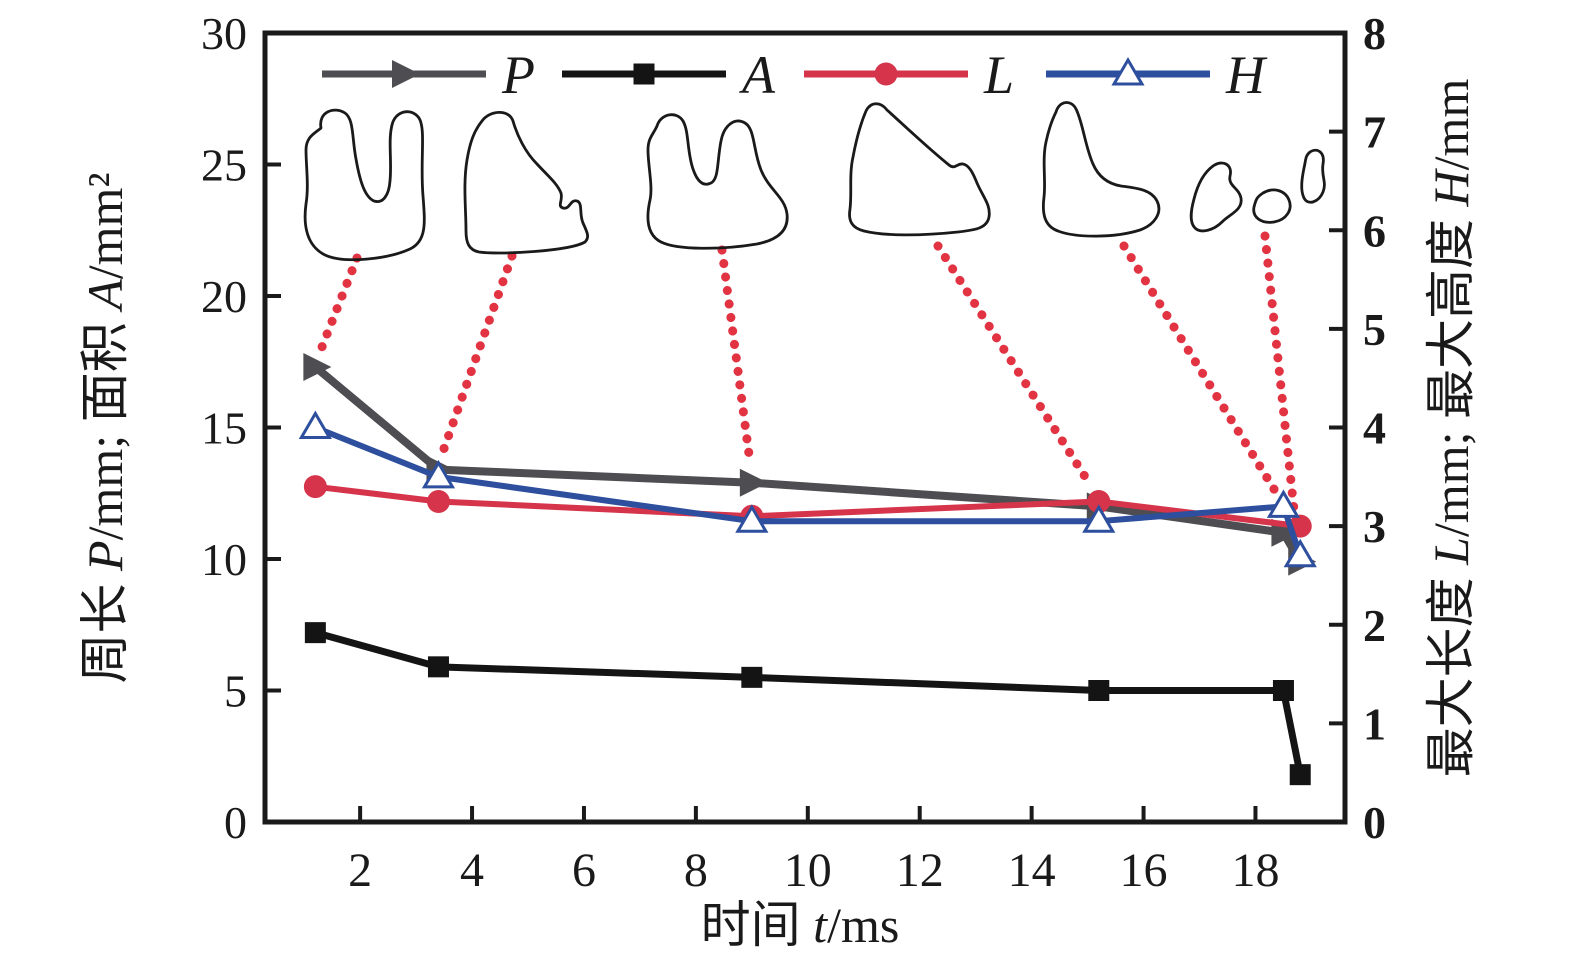 The height and width of the screenshot is (976, 1575). I want to click on series-line-H, so click(808, 491).